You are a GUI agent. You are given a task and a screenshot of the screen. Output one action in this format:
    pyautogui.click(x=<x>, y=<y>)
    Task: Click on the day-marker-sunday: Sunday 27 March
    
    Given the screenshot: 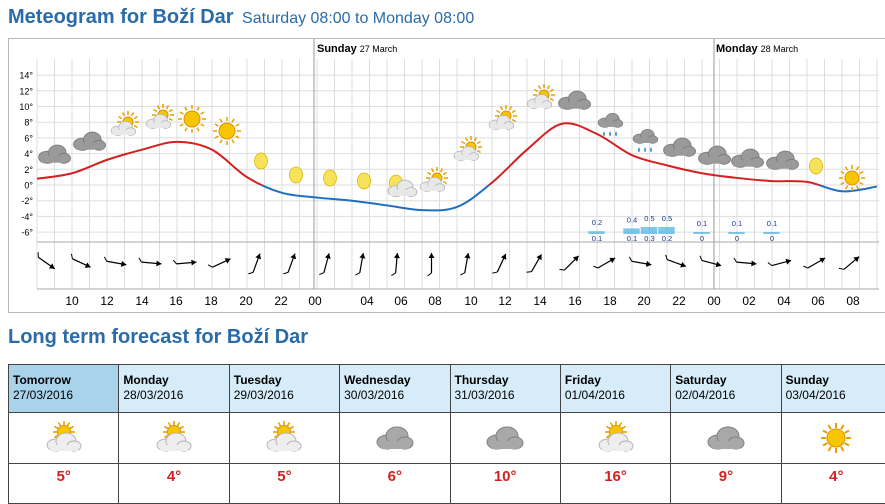 What is the action you would take?
    pyautogui.click(x=357, y=49)
    